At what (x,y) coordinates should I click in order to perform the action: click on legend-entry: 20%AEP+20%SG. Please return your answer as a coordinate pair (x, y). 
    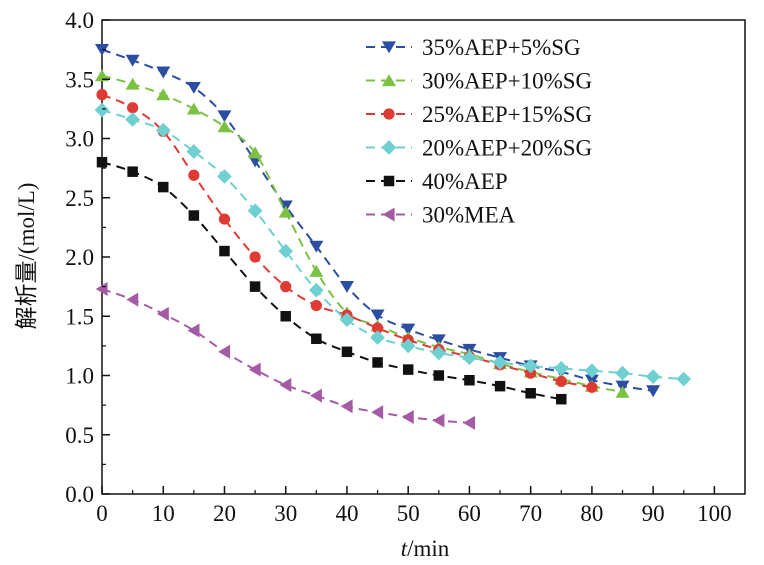
    Looking at the image, I should click on (479, 148).